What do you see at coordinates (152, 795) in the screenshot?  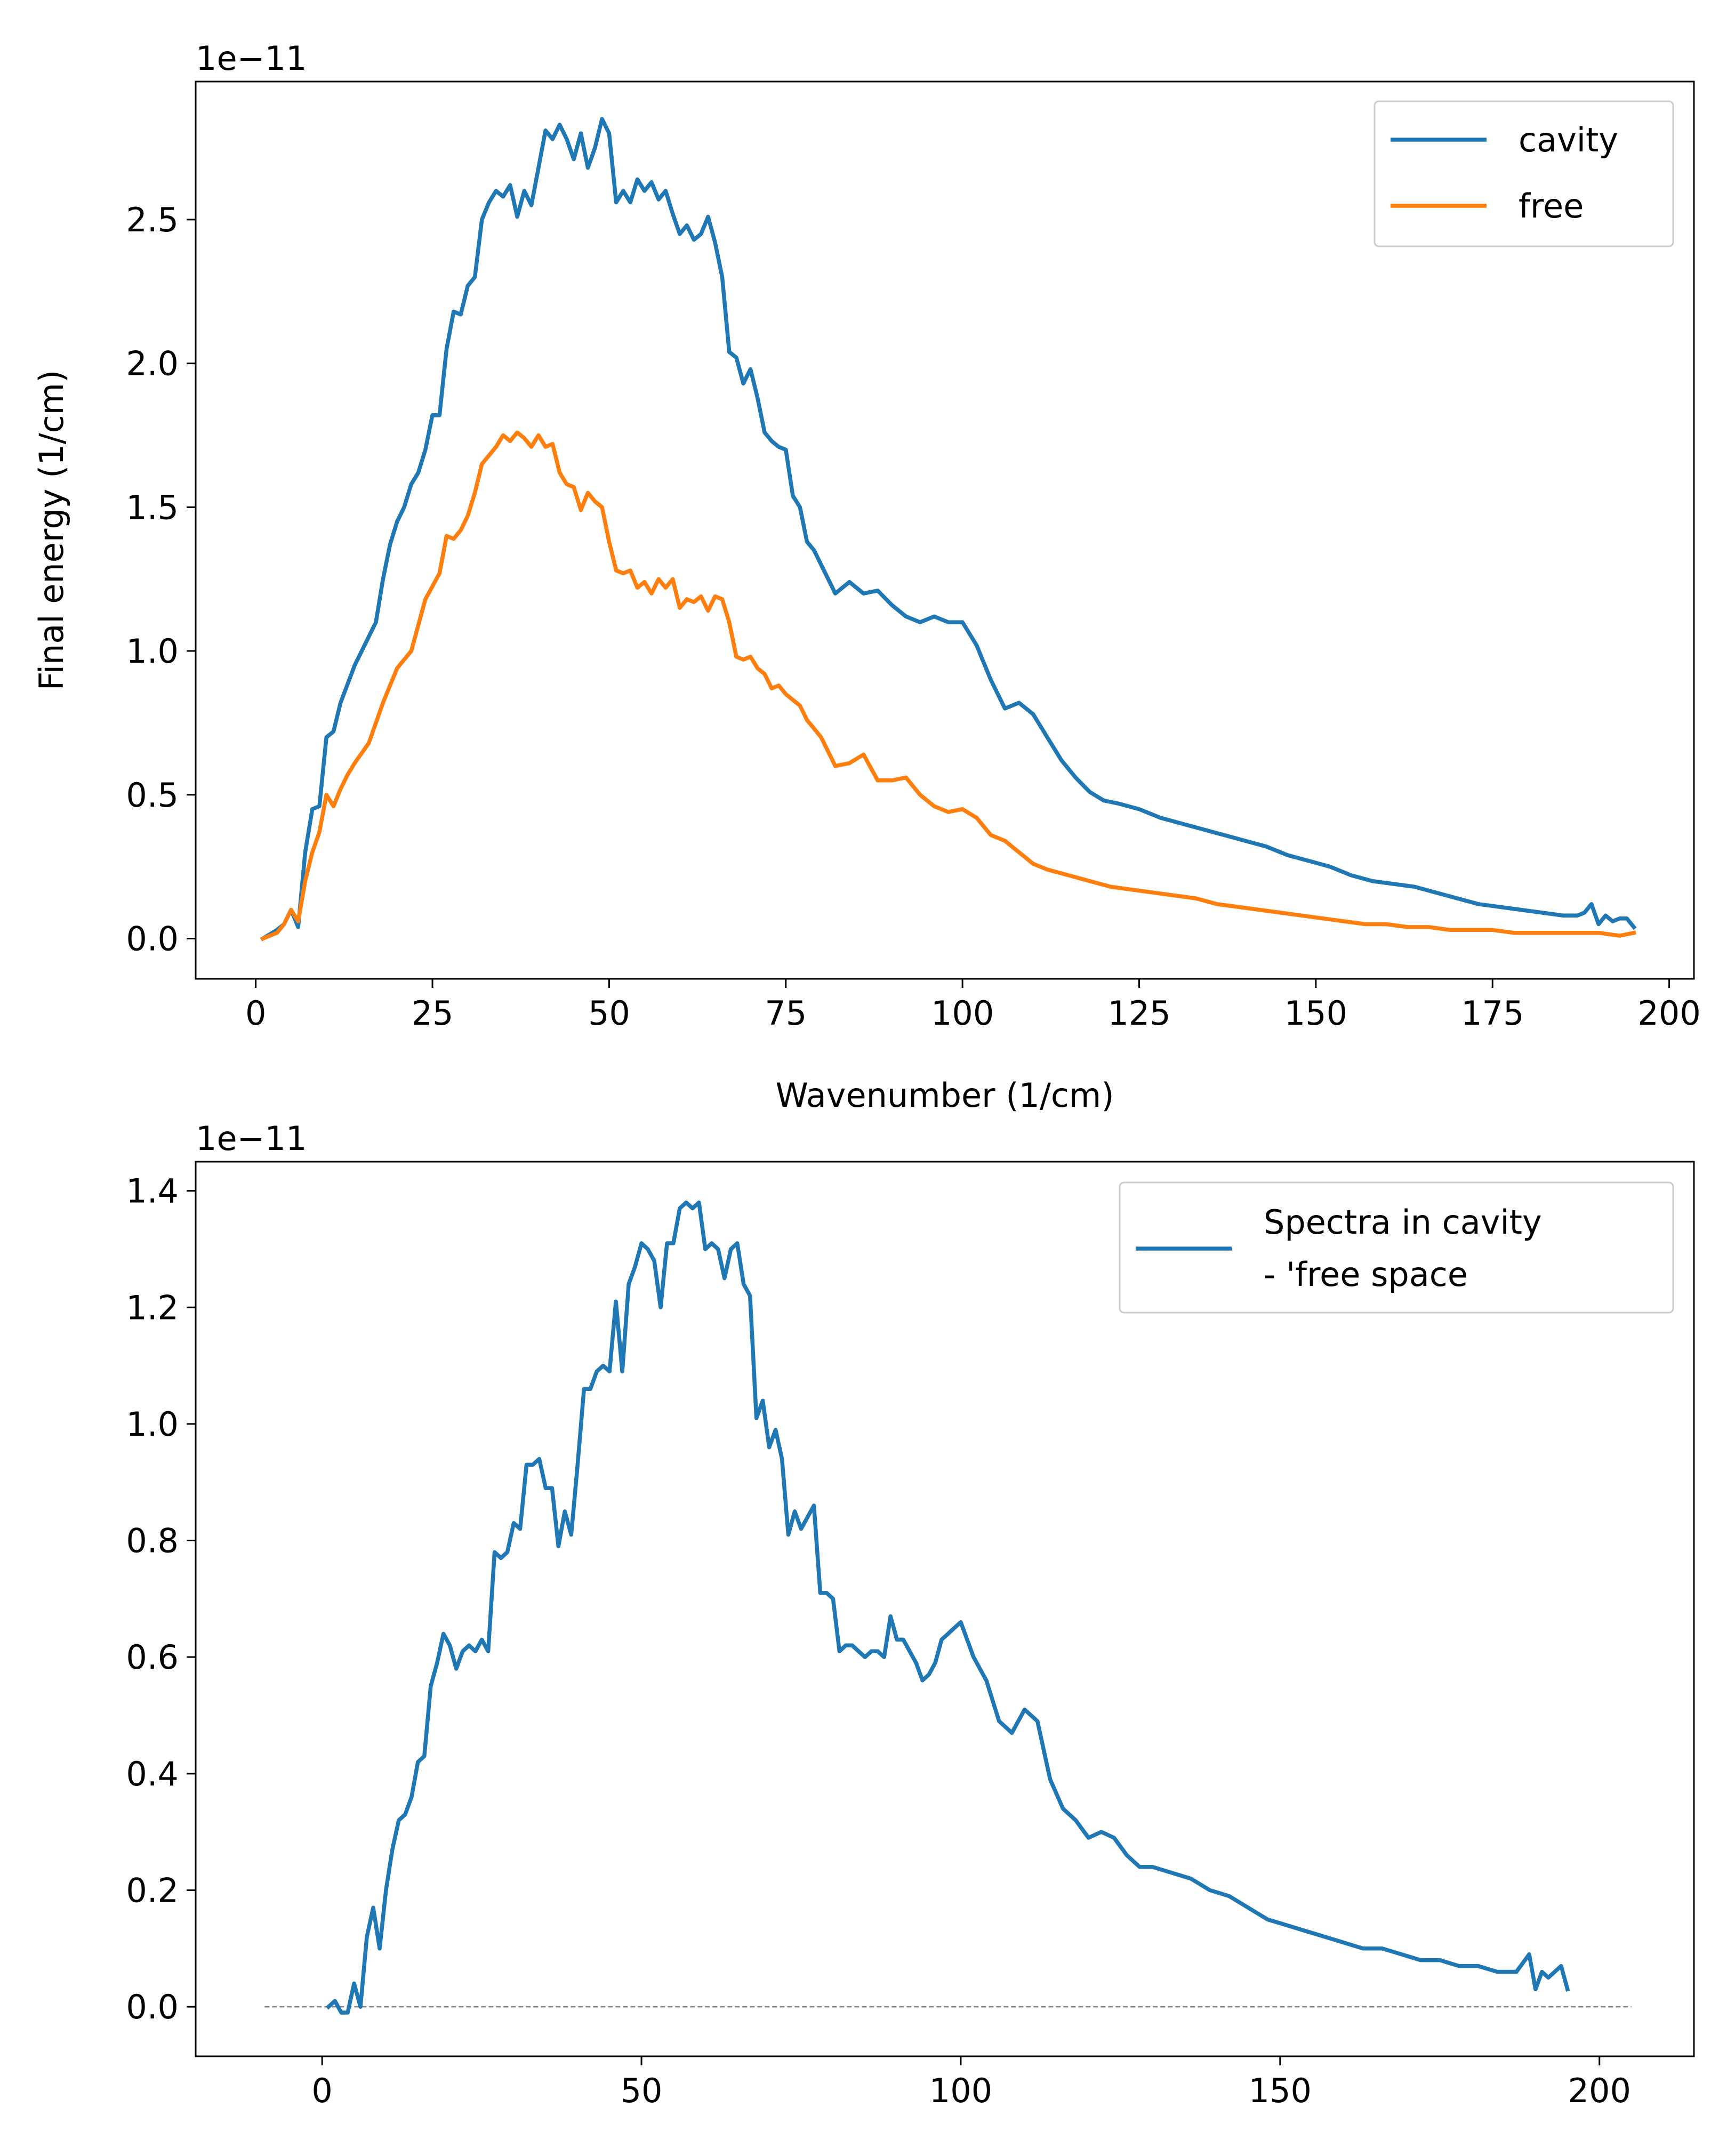 I see `y-tick-label: 0.5` at bounding box center [152, 795].